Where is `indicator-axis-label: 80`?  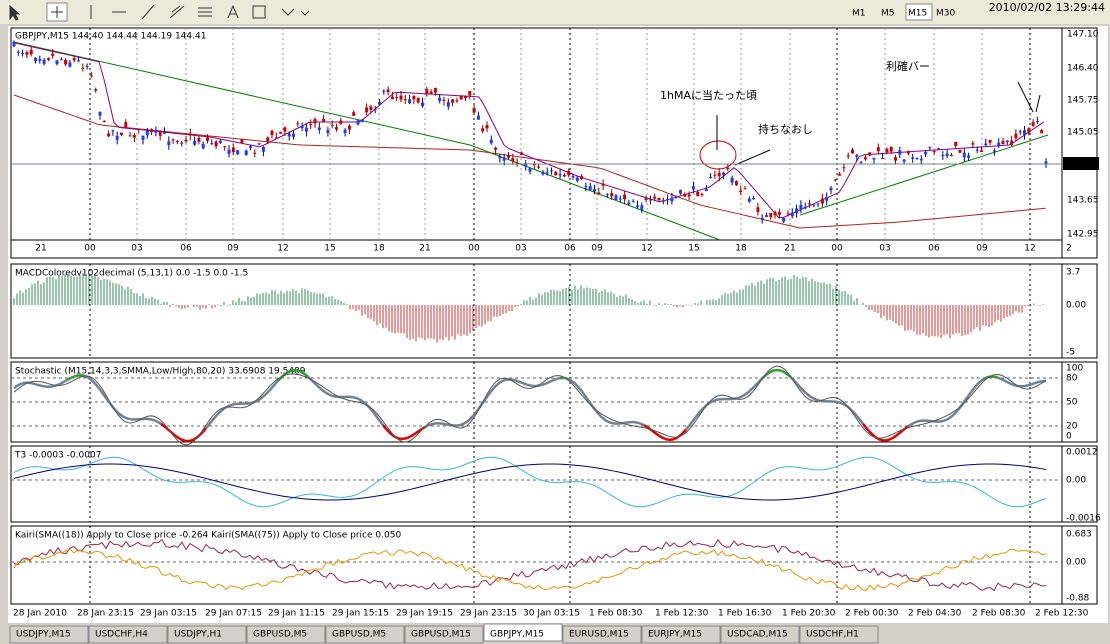 indicator-axis-label: 80 is located at coordinates (1072, 379).